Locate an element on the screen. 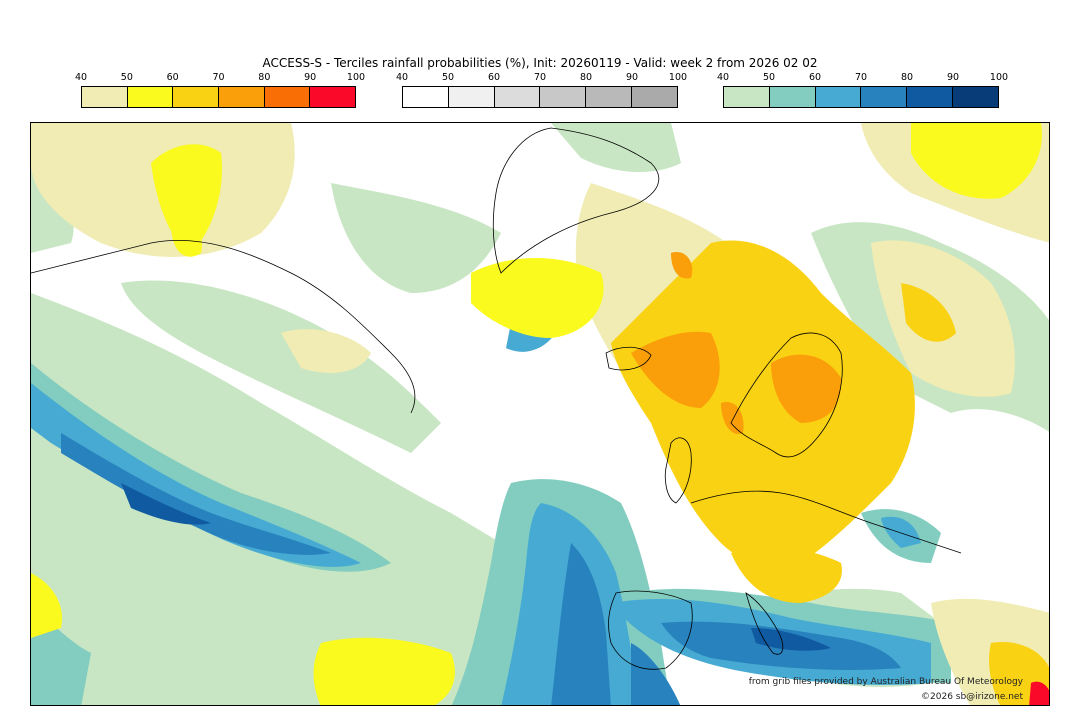 Image resolution: width=1080 pixels, height=718 pixels. coastline-britain is located at coordinates (678, 470).